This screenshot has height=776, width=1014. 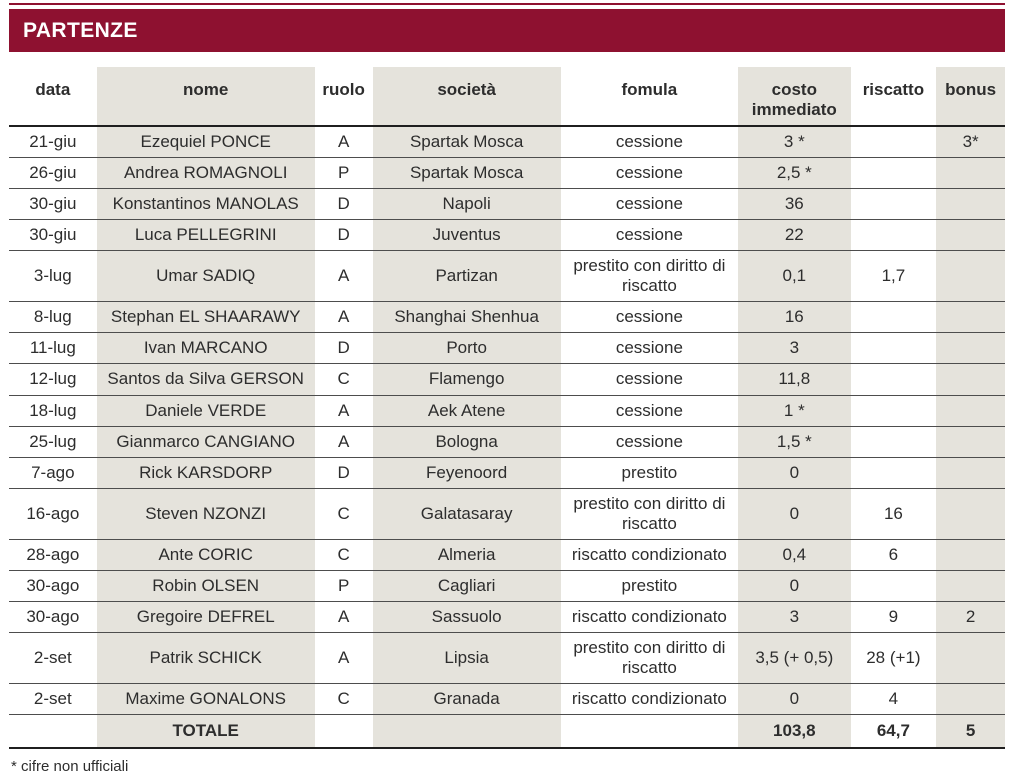 I want to click on column-header-societa: società, so click(x=466, y=97).